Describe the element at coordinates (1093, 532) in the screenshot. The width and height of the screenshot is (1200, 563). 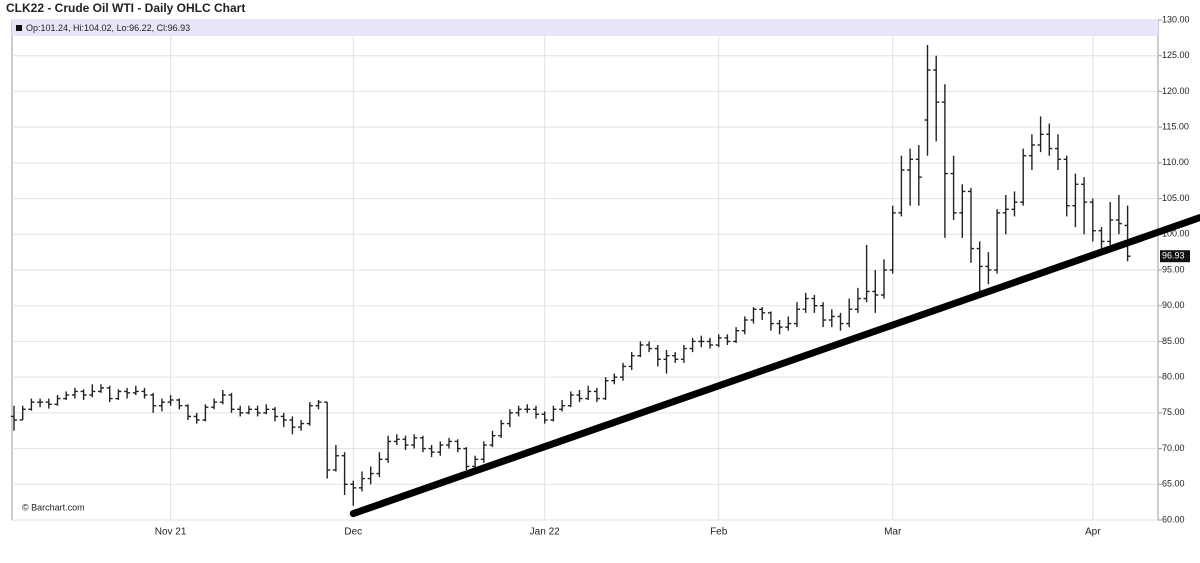
I see `x-tick-label: Apr` at that location.